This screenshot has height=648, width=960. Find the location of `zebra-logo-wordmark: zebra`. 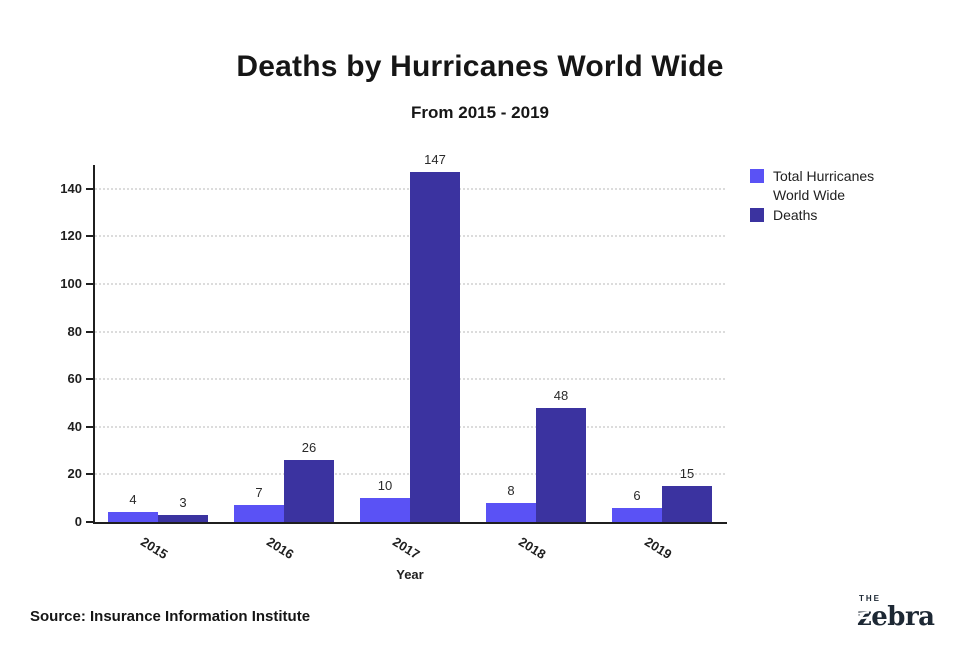

zebra-logo-wordmark: zebra is located at coordinates (896, 617).